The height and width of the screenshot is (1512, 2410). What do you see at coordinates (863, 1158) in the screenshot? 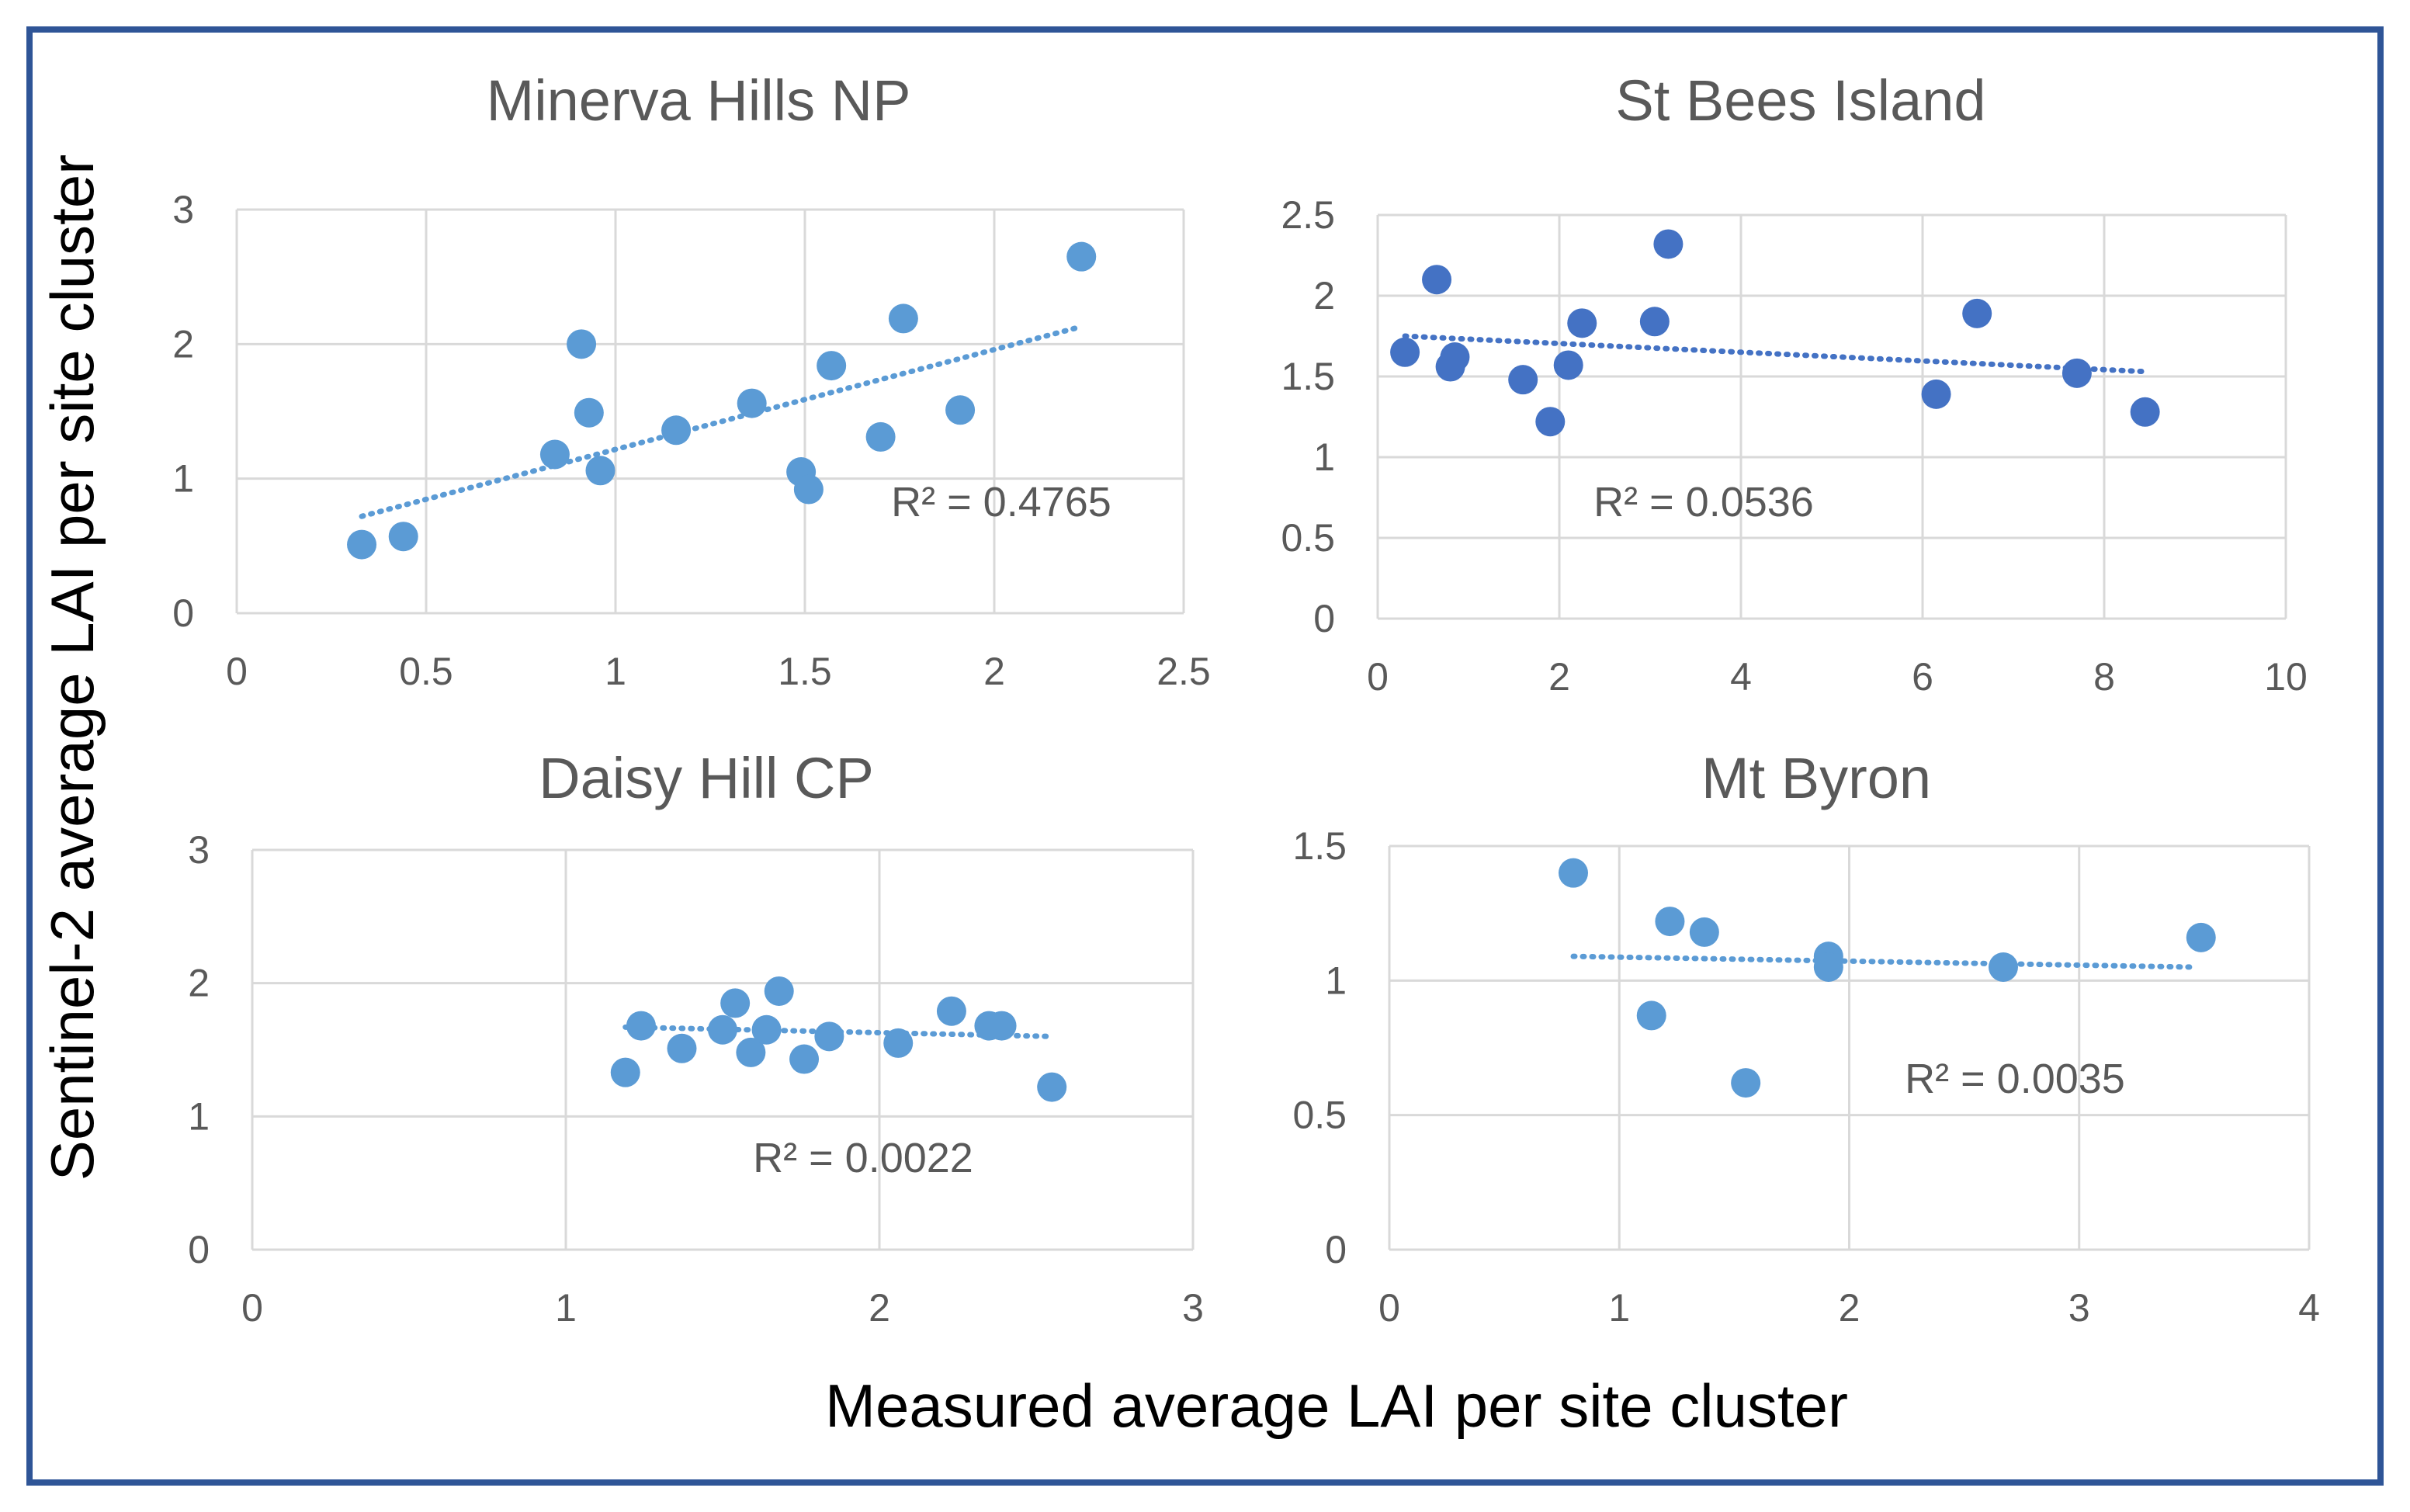
I see `r-squared-label: R² = 0.0022` at bounding box center [863, 1158].